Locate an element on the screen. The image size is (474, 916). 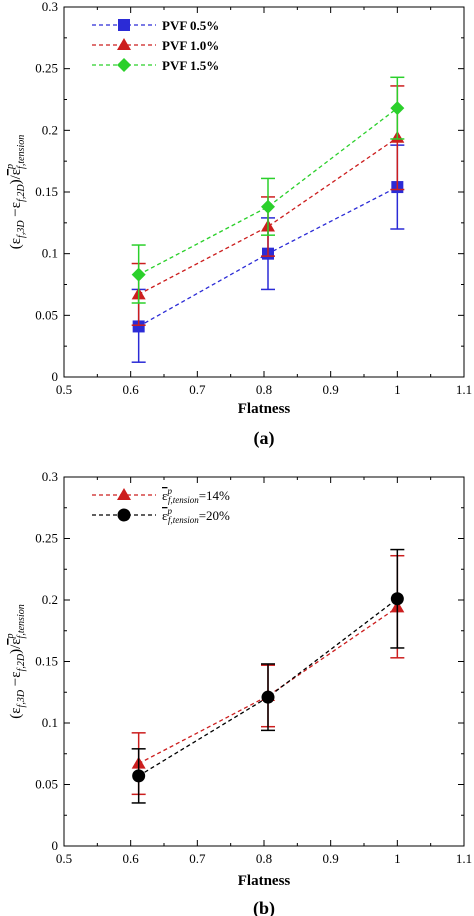
legend: PVF 0.5% PVF 1.0% PVF 1.5% is located at coordinates (155, 45).